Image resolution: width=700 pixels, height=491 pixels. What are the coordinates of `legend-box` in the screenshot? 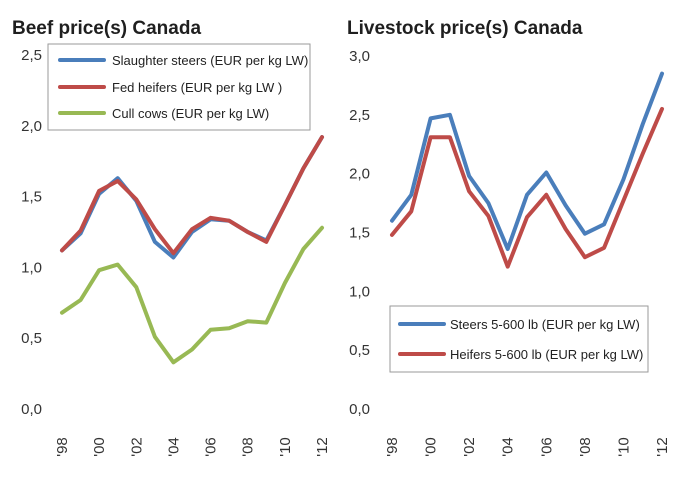 It's located at (519, 339).